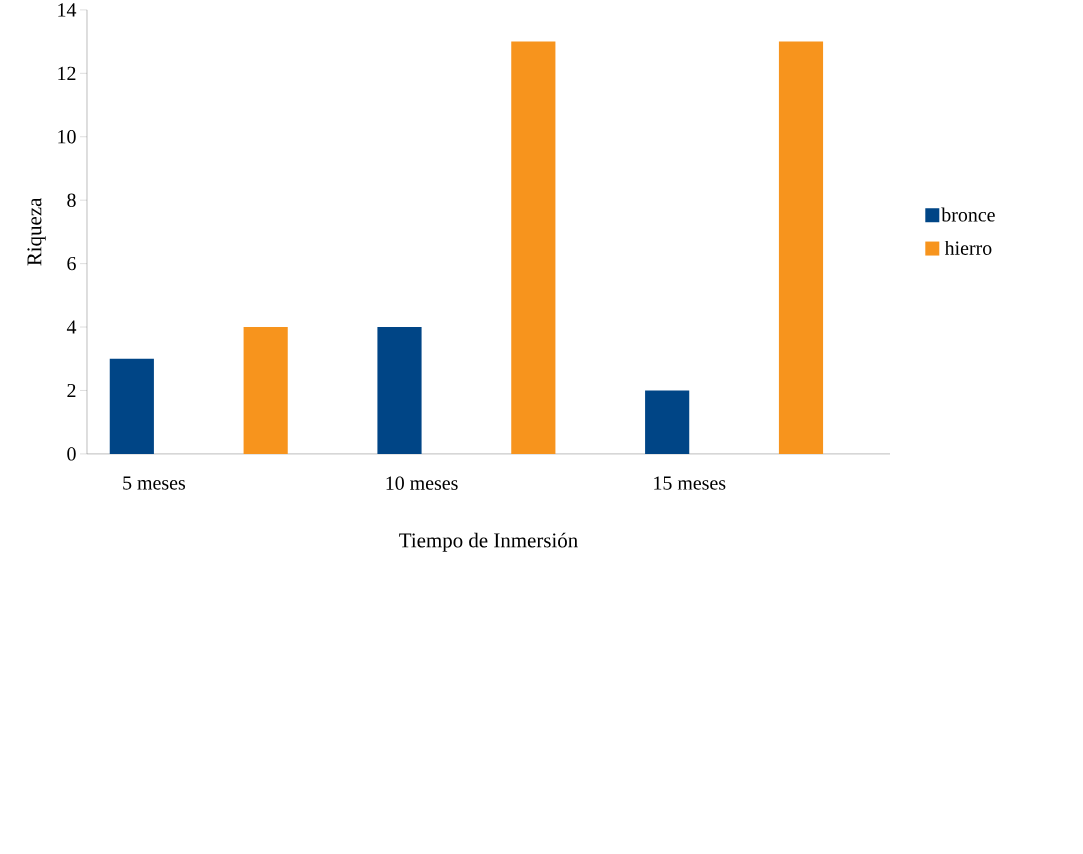  Describe the element at coordinates (36, 232) in the screenshot. I see `y-axis-title: Riqueza` at that location.